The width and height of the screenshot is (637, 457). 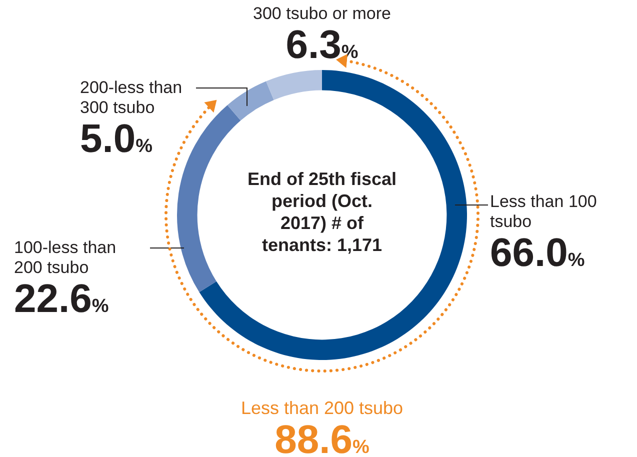 What do you see at coordinates (322, 46) in the screenshot?
I see `data-label: 6.3%` at bounding box center [322, 46].